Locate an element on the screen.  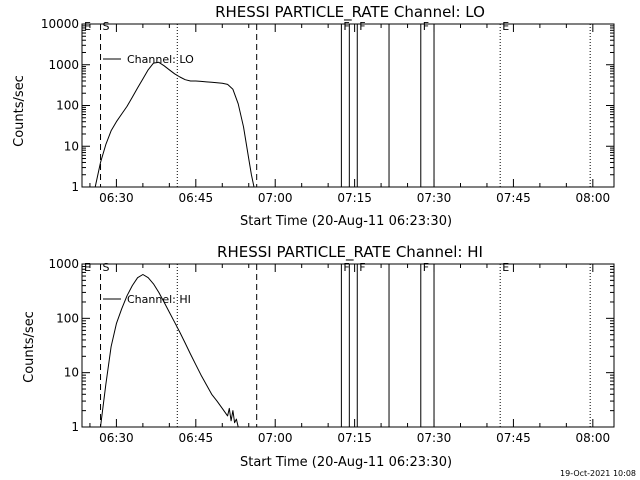
legend-lo: Channel: LO is located at coordinates (148, 59).